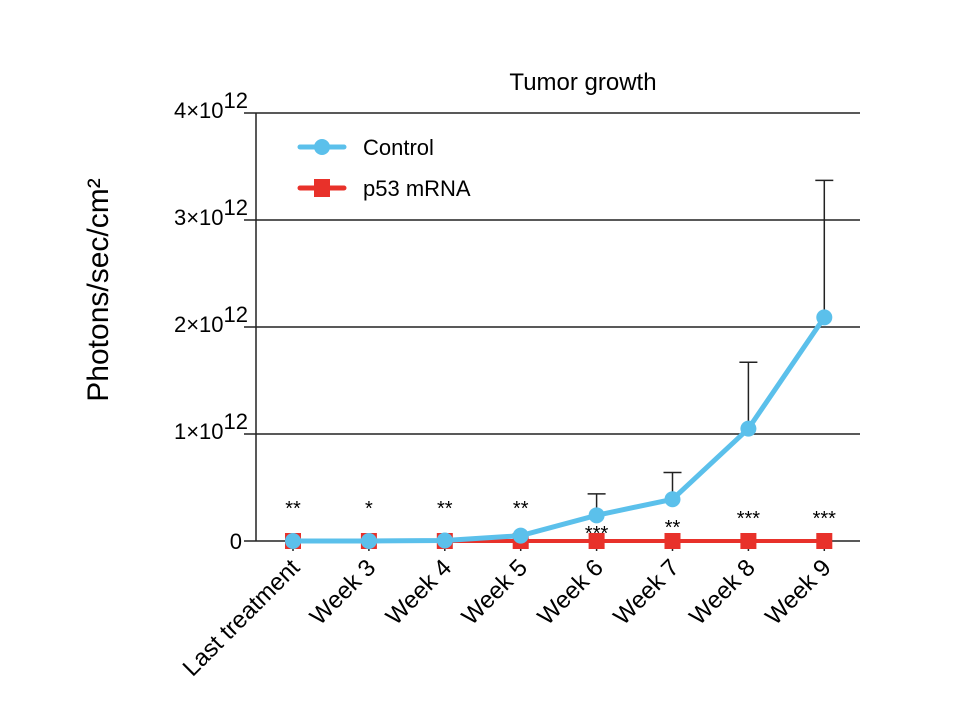 This screenshot has height=728, width=959. I want to click on y-tick-label: 1×10¹², so click(211, 426).